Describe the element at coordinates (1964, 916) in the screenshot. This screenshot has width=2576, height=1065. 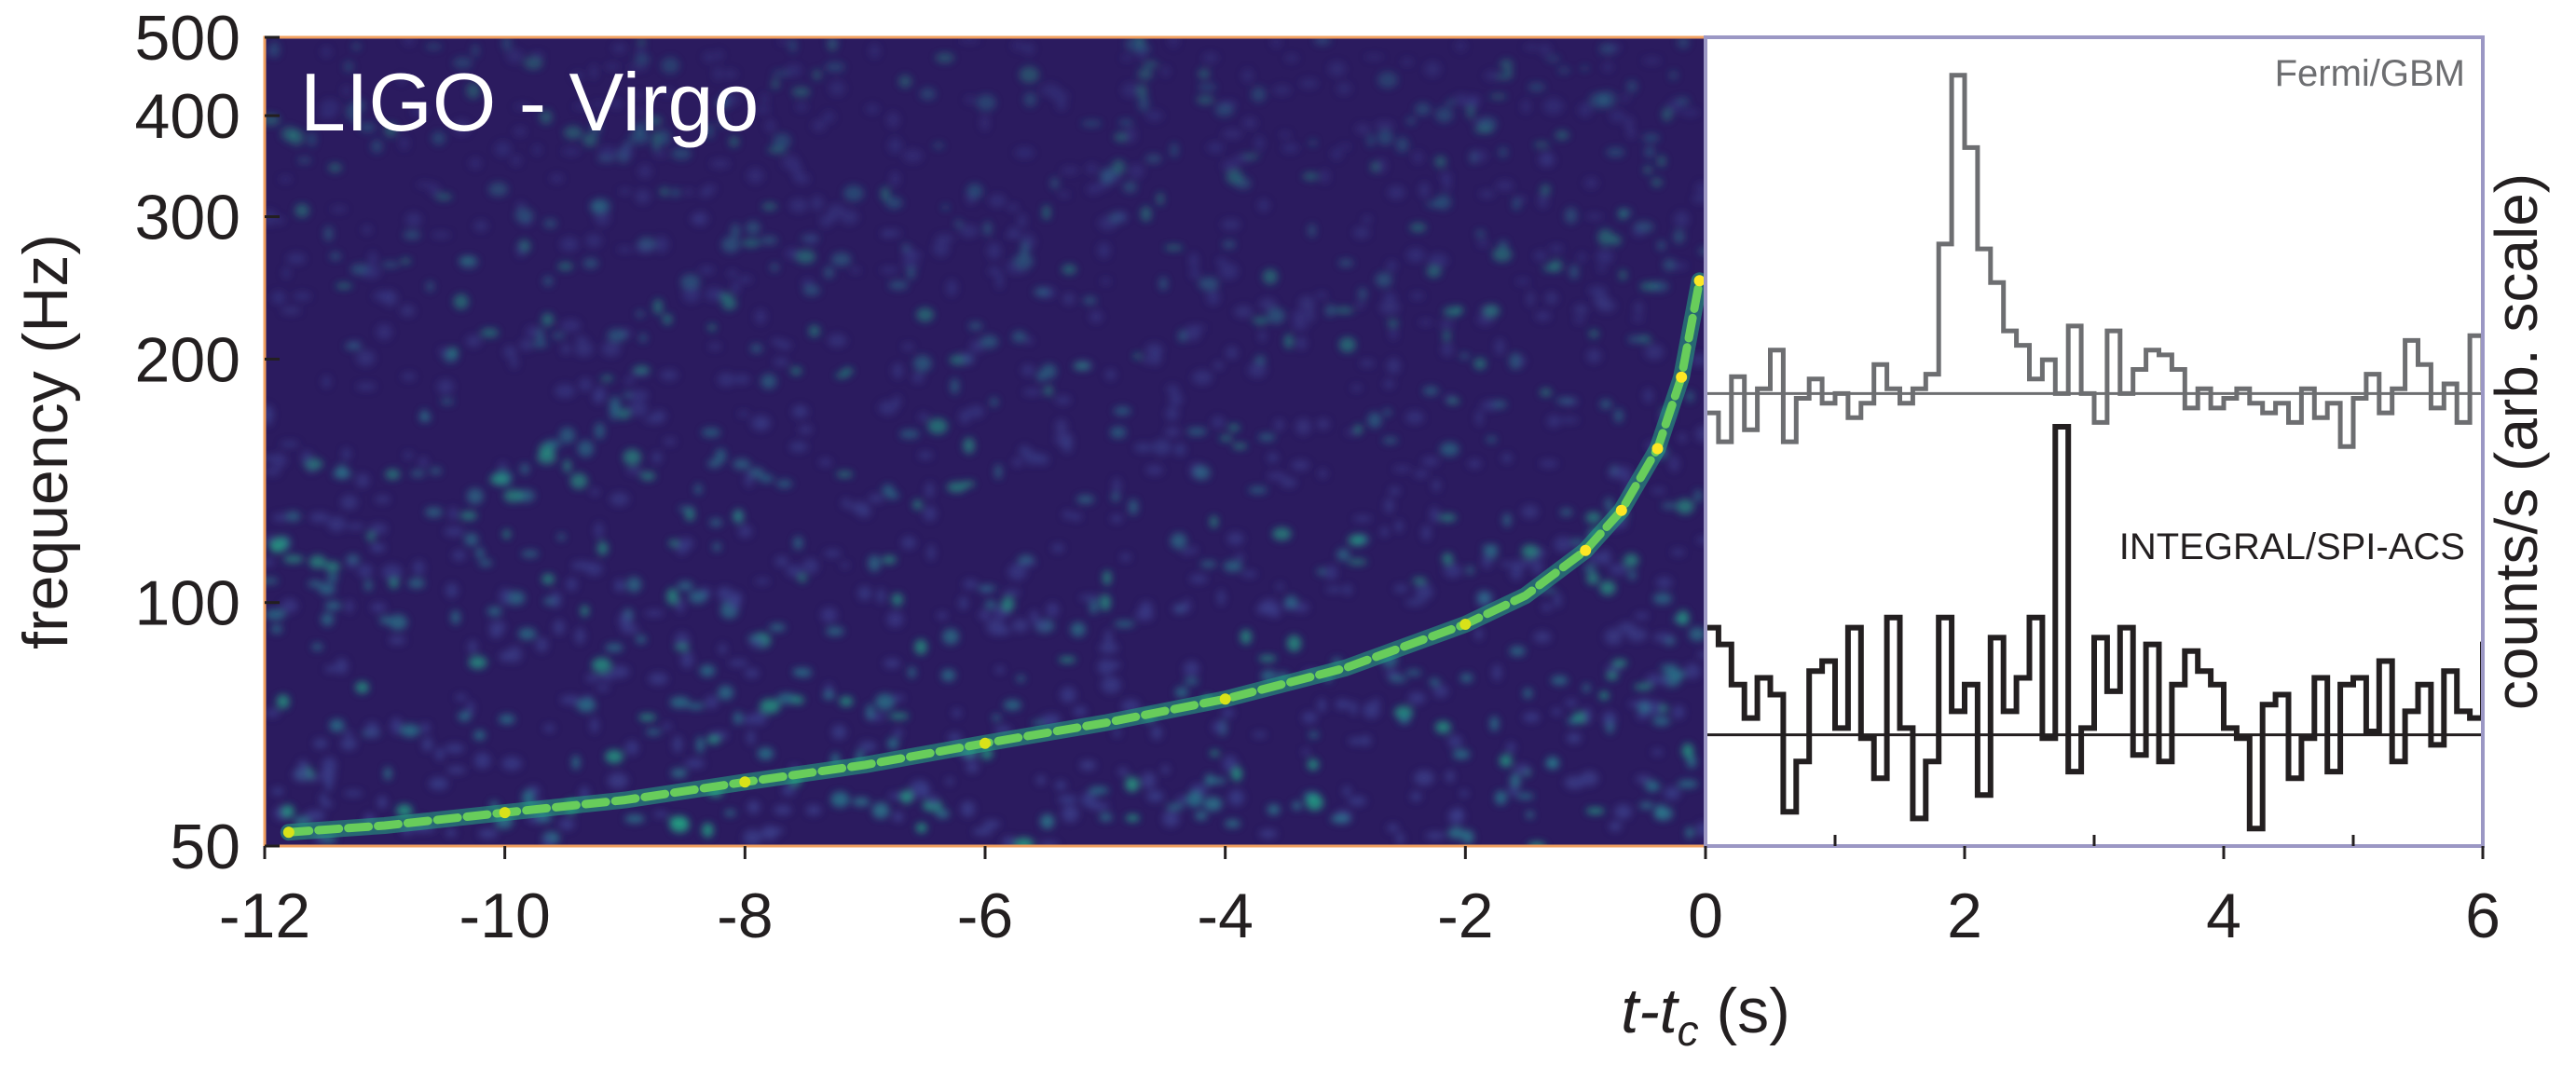
I see `x-tick-label: 2` at that location.